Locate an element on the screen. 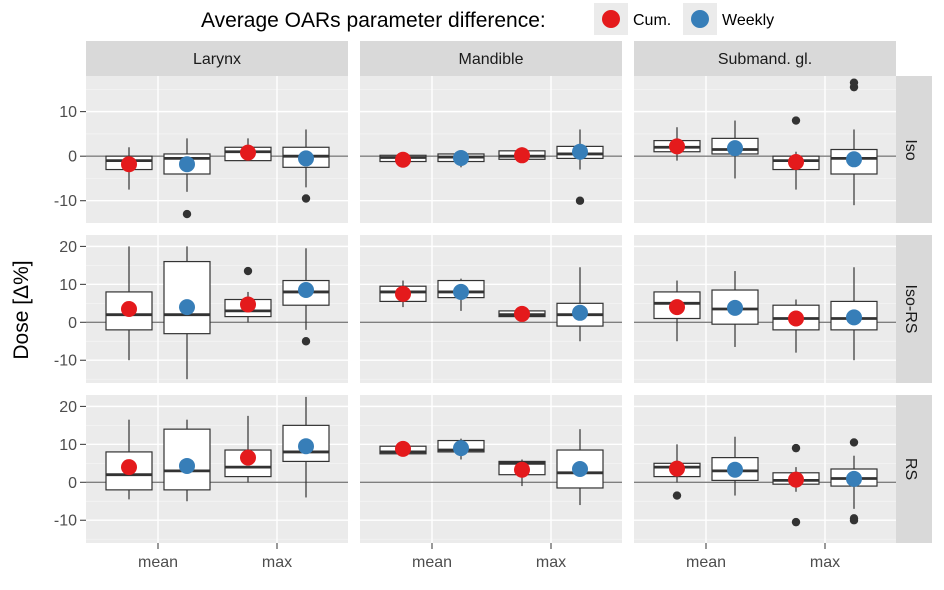 This screenshot has height=590, width=944. strip-col-submand is located at coordinates (765, 58).